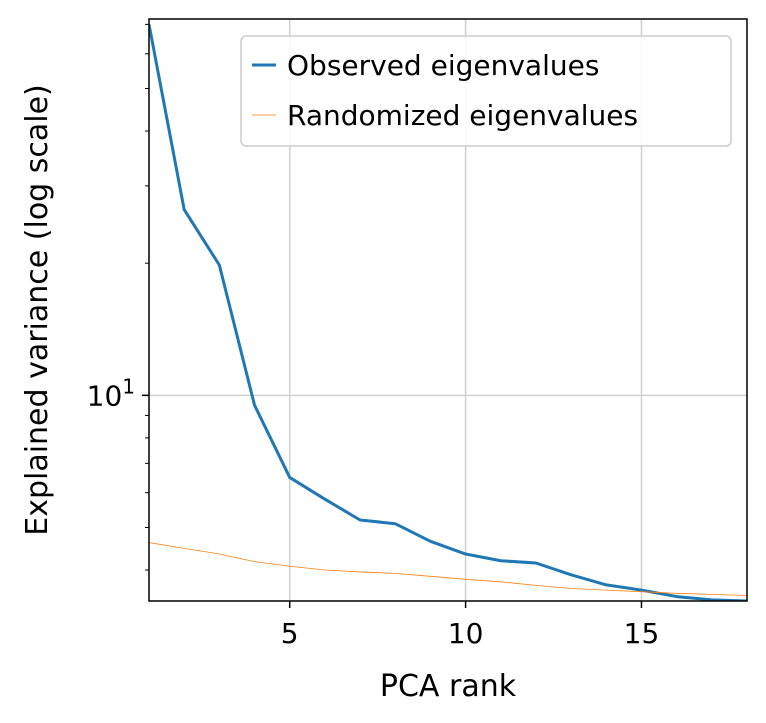 Image resolution: width=766 pixels, height=723 pixels. Describe the element at coordinates (111, 393) in the screenshot. I see `y-tick-label: 101` at that location.